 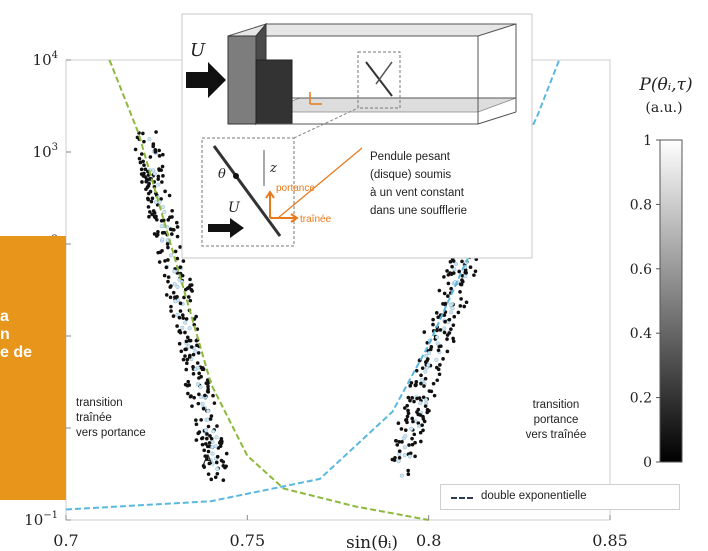 What do you see at coordinates (320, 183) in the screenshot?
I see `callout-line` at bounding box center [320, 183].